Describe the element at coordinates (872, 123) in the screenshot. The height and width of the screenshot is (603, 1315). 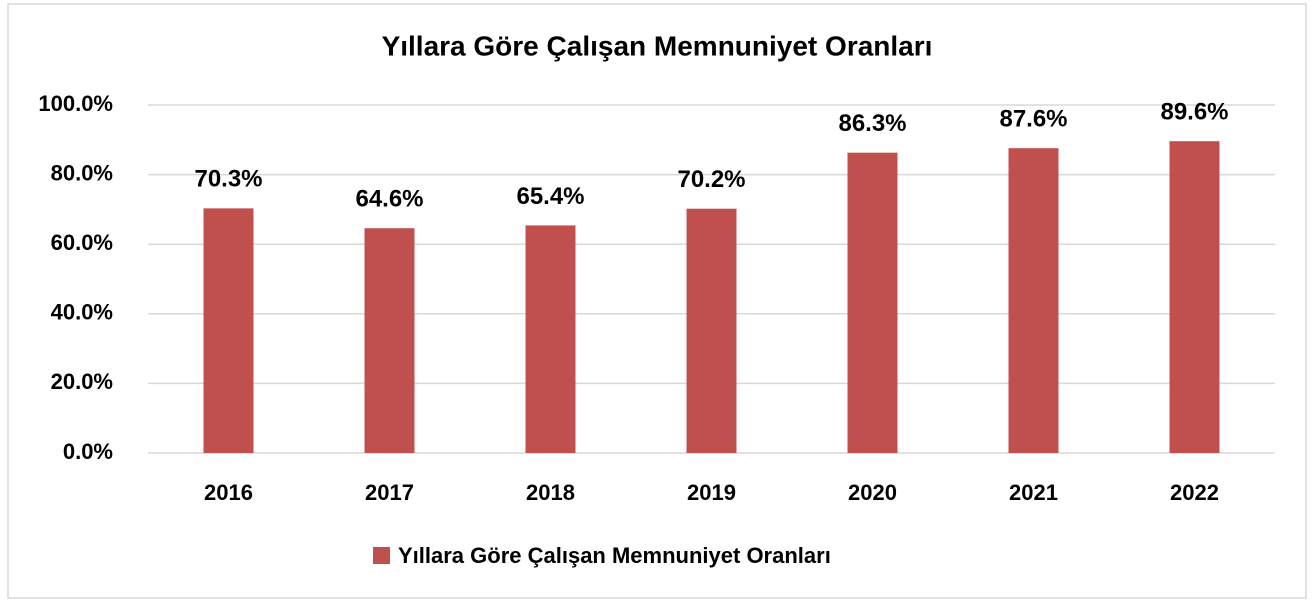
I see `data-label: 86.3%` at that location.